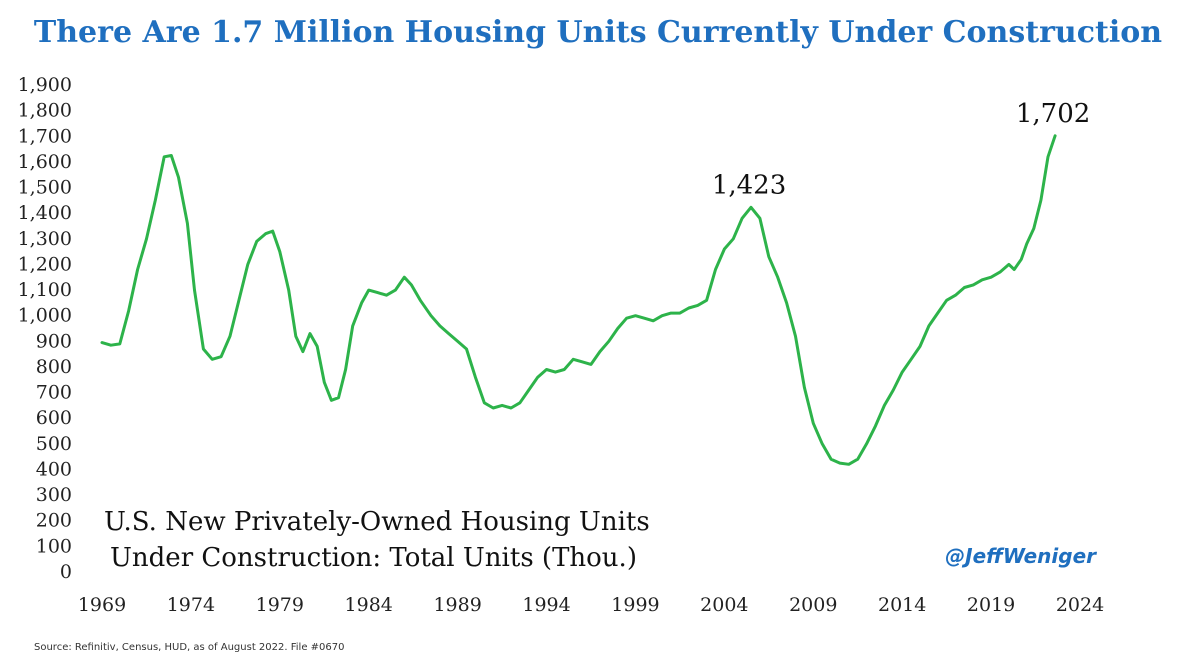 The width and height of the screenshot is (1182, 663). I want to click on y-tick-label: 500, so click(54, 444).